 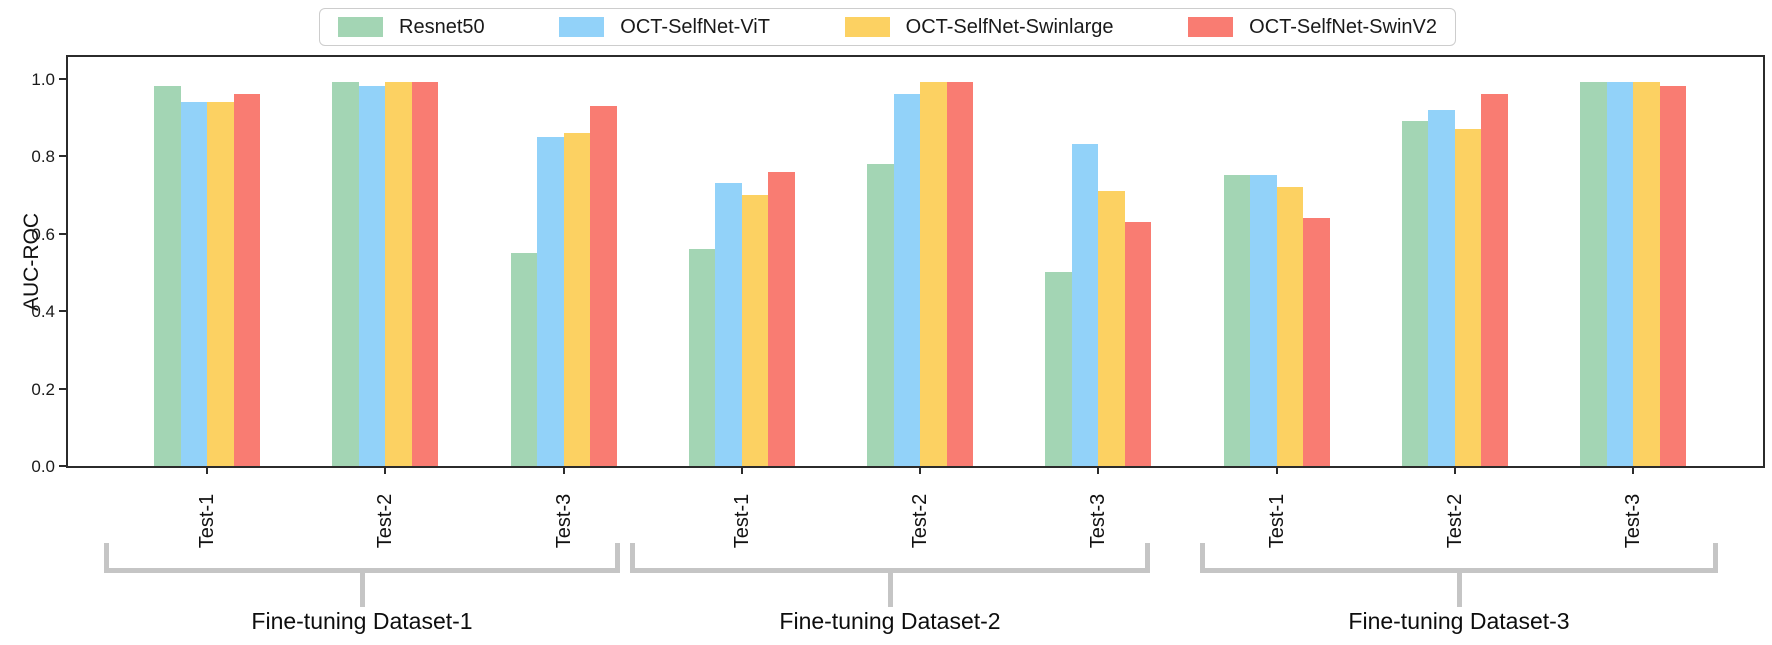 I want to click on legend-item: OCT-SelfNet-Swinlarge, so click(x=979, y=27).